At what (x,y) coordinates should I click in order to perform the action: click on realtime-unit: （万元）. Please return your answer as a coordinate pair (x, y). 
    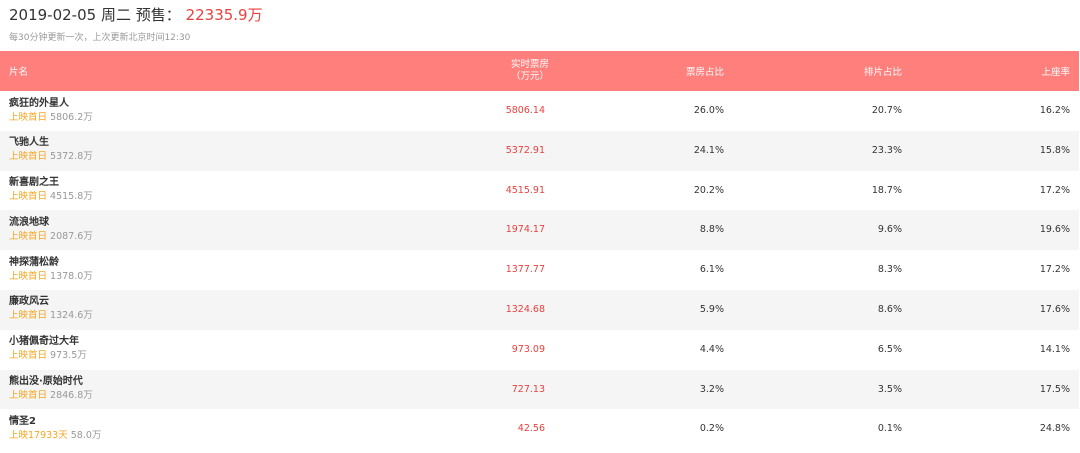
    Looking at the image, I should click on (529, 76).